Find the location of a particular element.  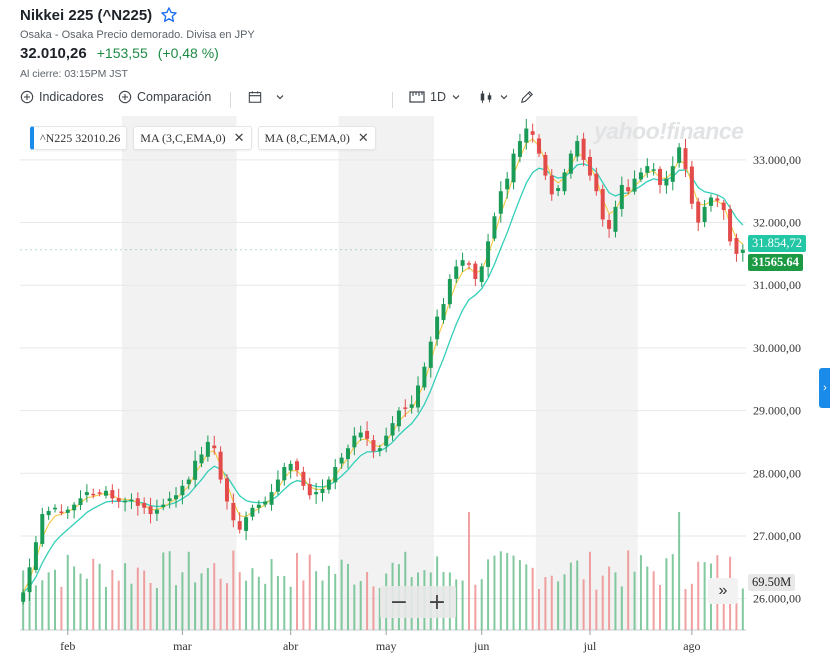

x-tick-label: jun is located at coordinates (481, 646).